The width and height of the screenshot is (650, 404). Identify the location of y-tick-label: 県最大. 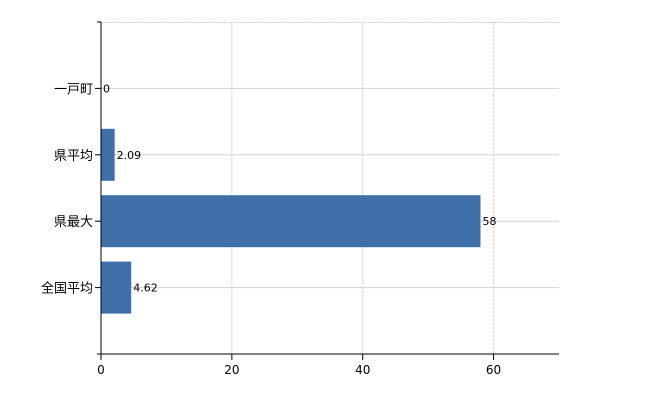
(73, 222).